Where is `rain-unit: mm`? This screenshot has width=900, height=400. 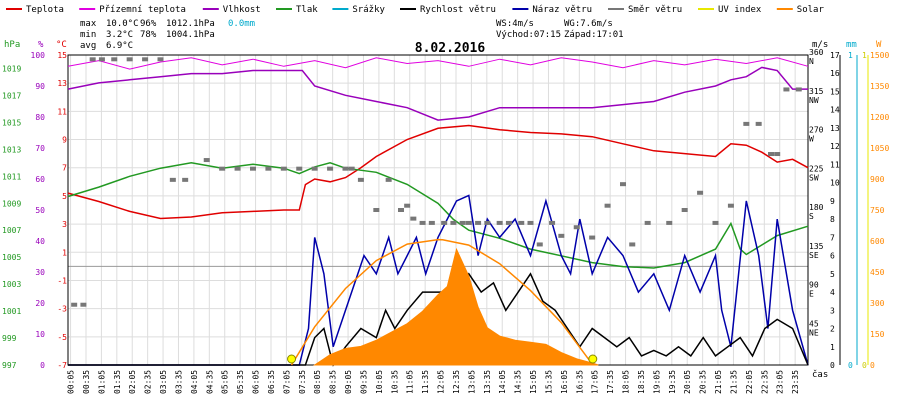
rain-unit: mm is located at coordinates (851, 45).